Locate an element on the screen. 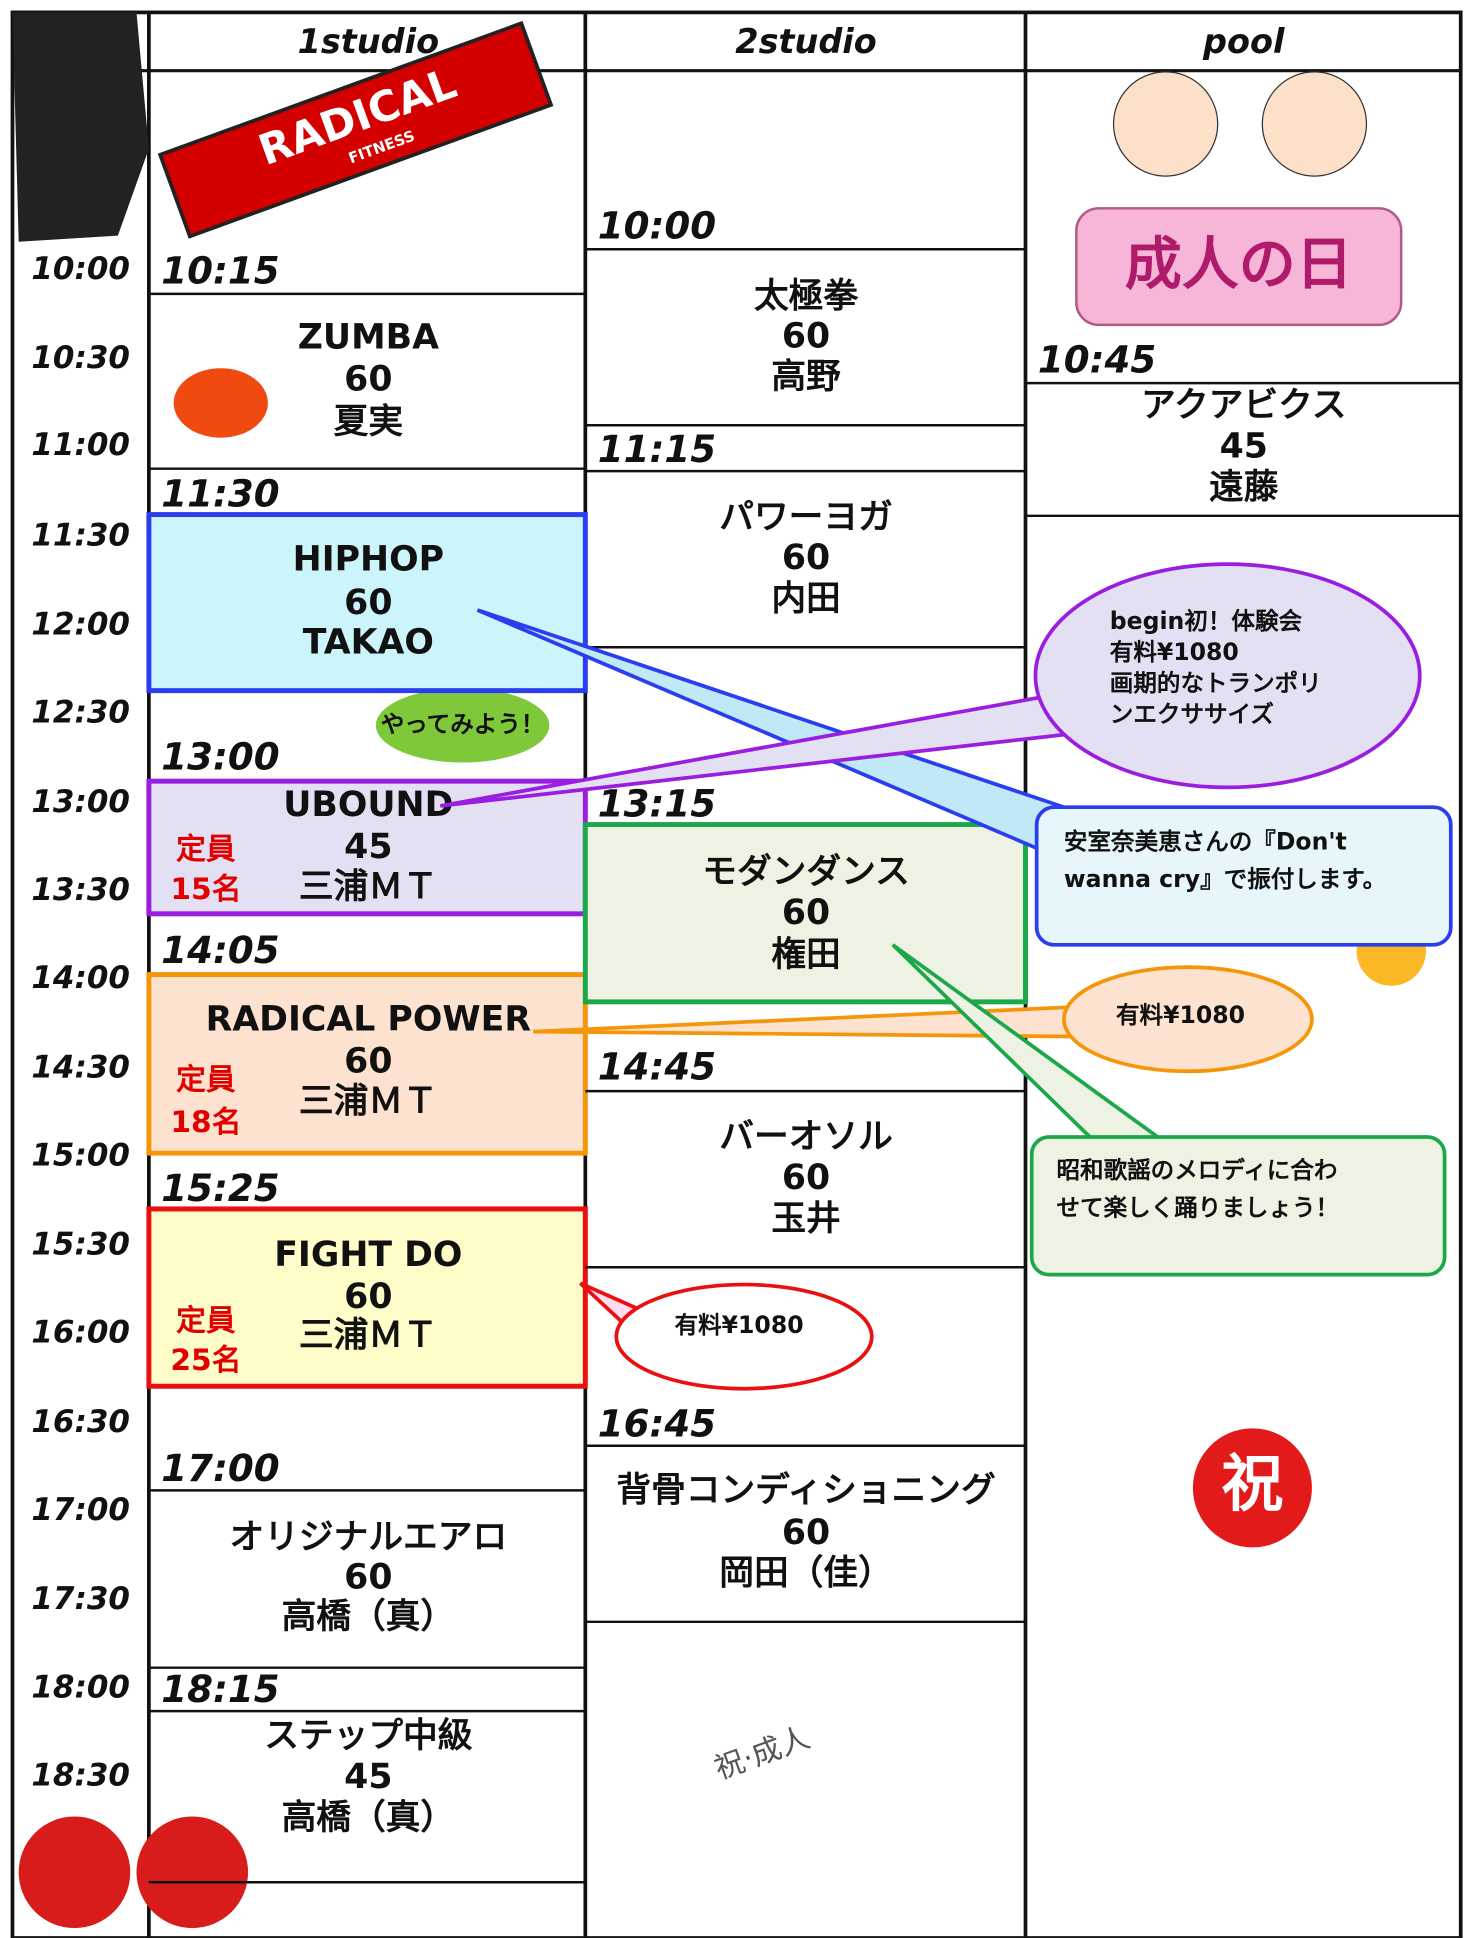 This screenshot has width=1467, height=1938. instructor: 権田 is located at coordinates (805, 955).